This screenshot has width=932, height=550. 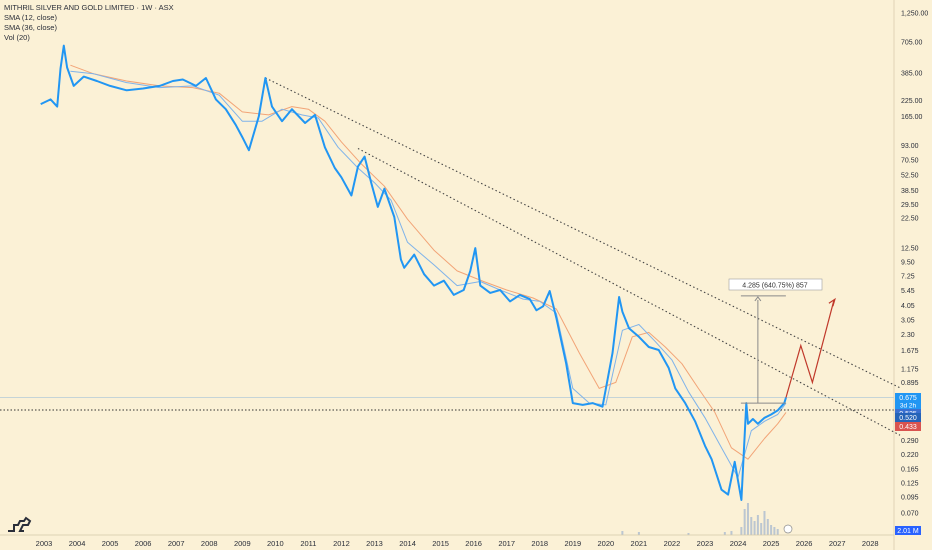 I want to click on y-tick-label: 0.895, so click(x=910, y=383).